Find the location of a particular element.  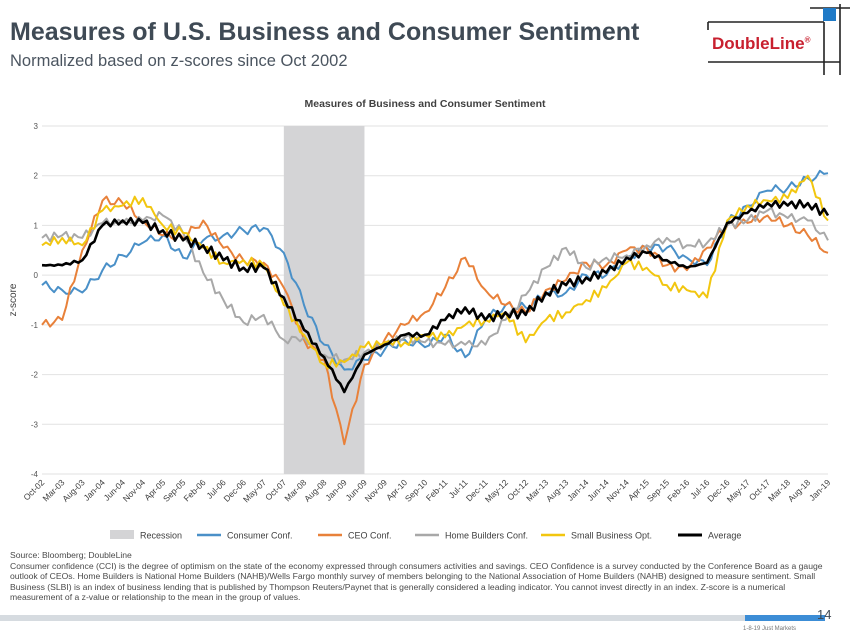

x-tick-label: May-17 is located at coordinates (738, 490).